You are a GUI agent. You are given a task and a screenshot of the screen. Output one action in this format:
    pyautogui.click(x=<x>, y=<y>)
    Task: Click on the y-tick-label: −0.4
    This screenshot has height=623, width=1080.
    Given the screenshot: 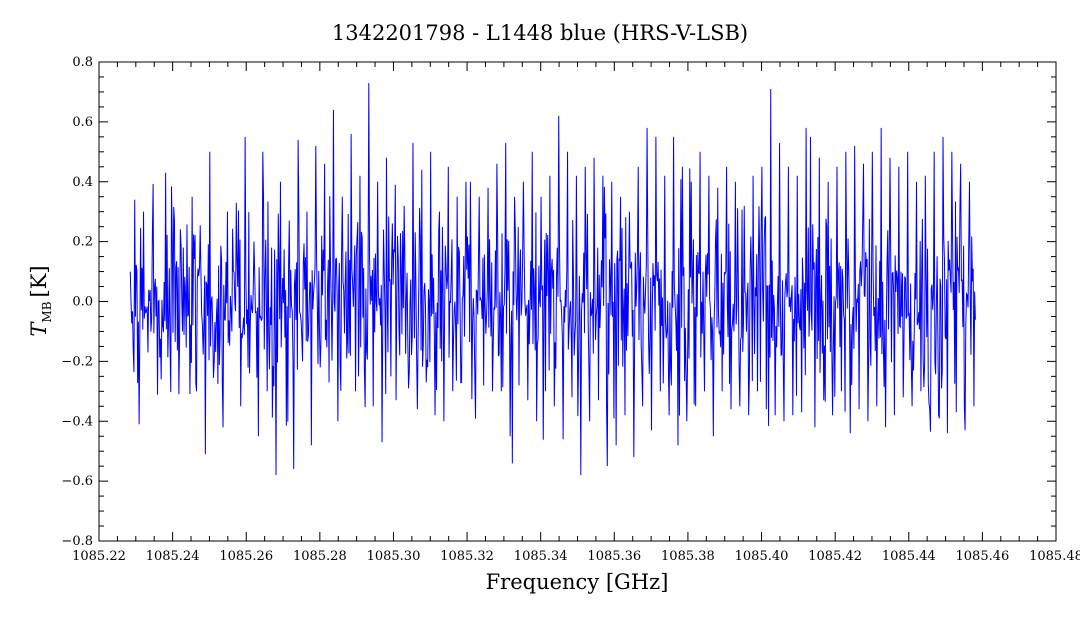 What is the action you would take?
    pyautogui.click(x=77, y=421)
    